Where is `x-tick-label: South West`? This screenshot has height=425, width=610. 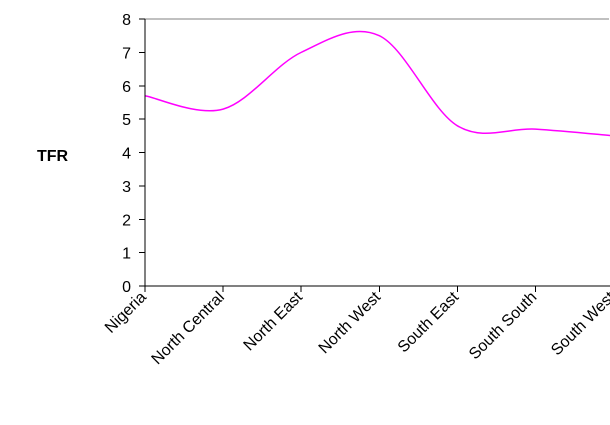
x-tick-label: South West is located at coordinates (579, 323).